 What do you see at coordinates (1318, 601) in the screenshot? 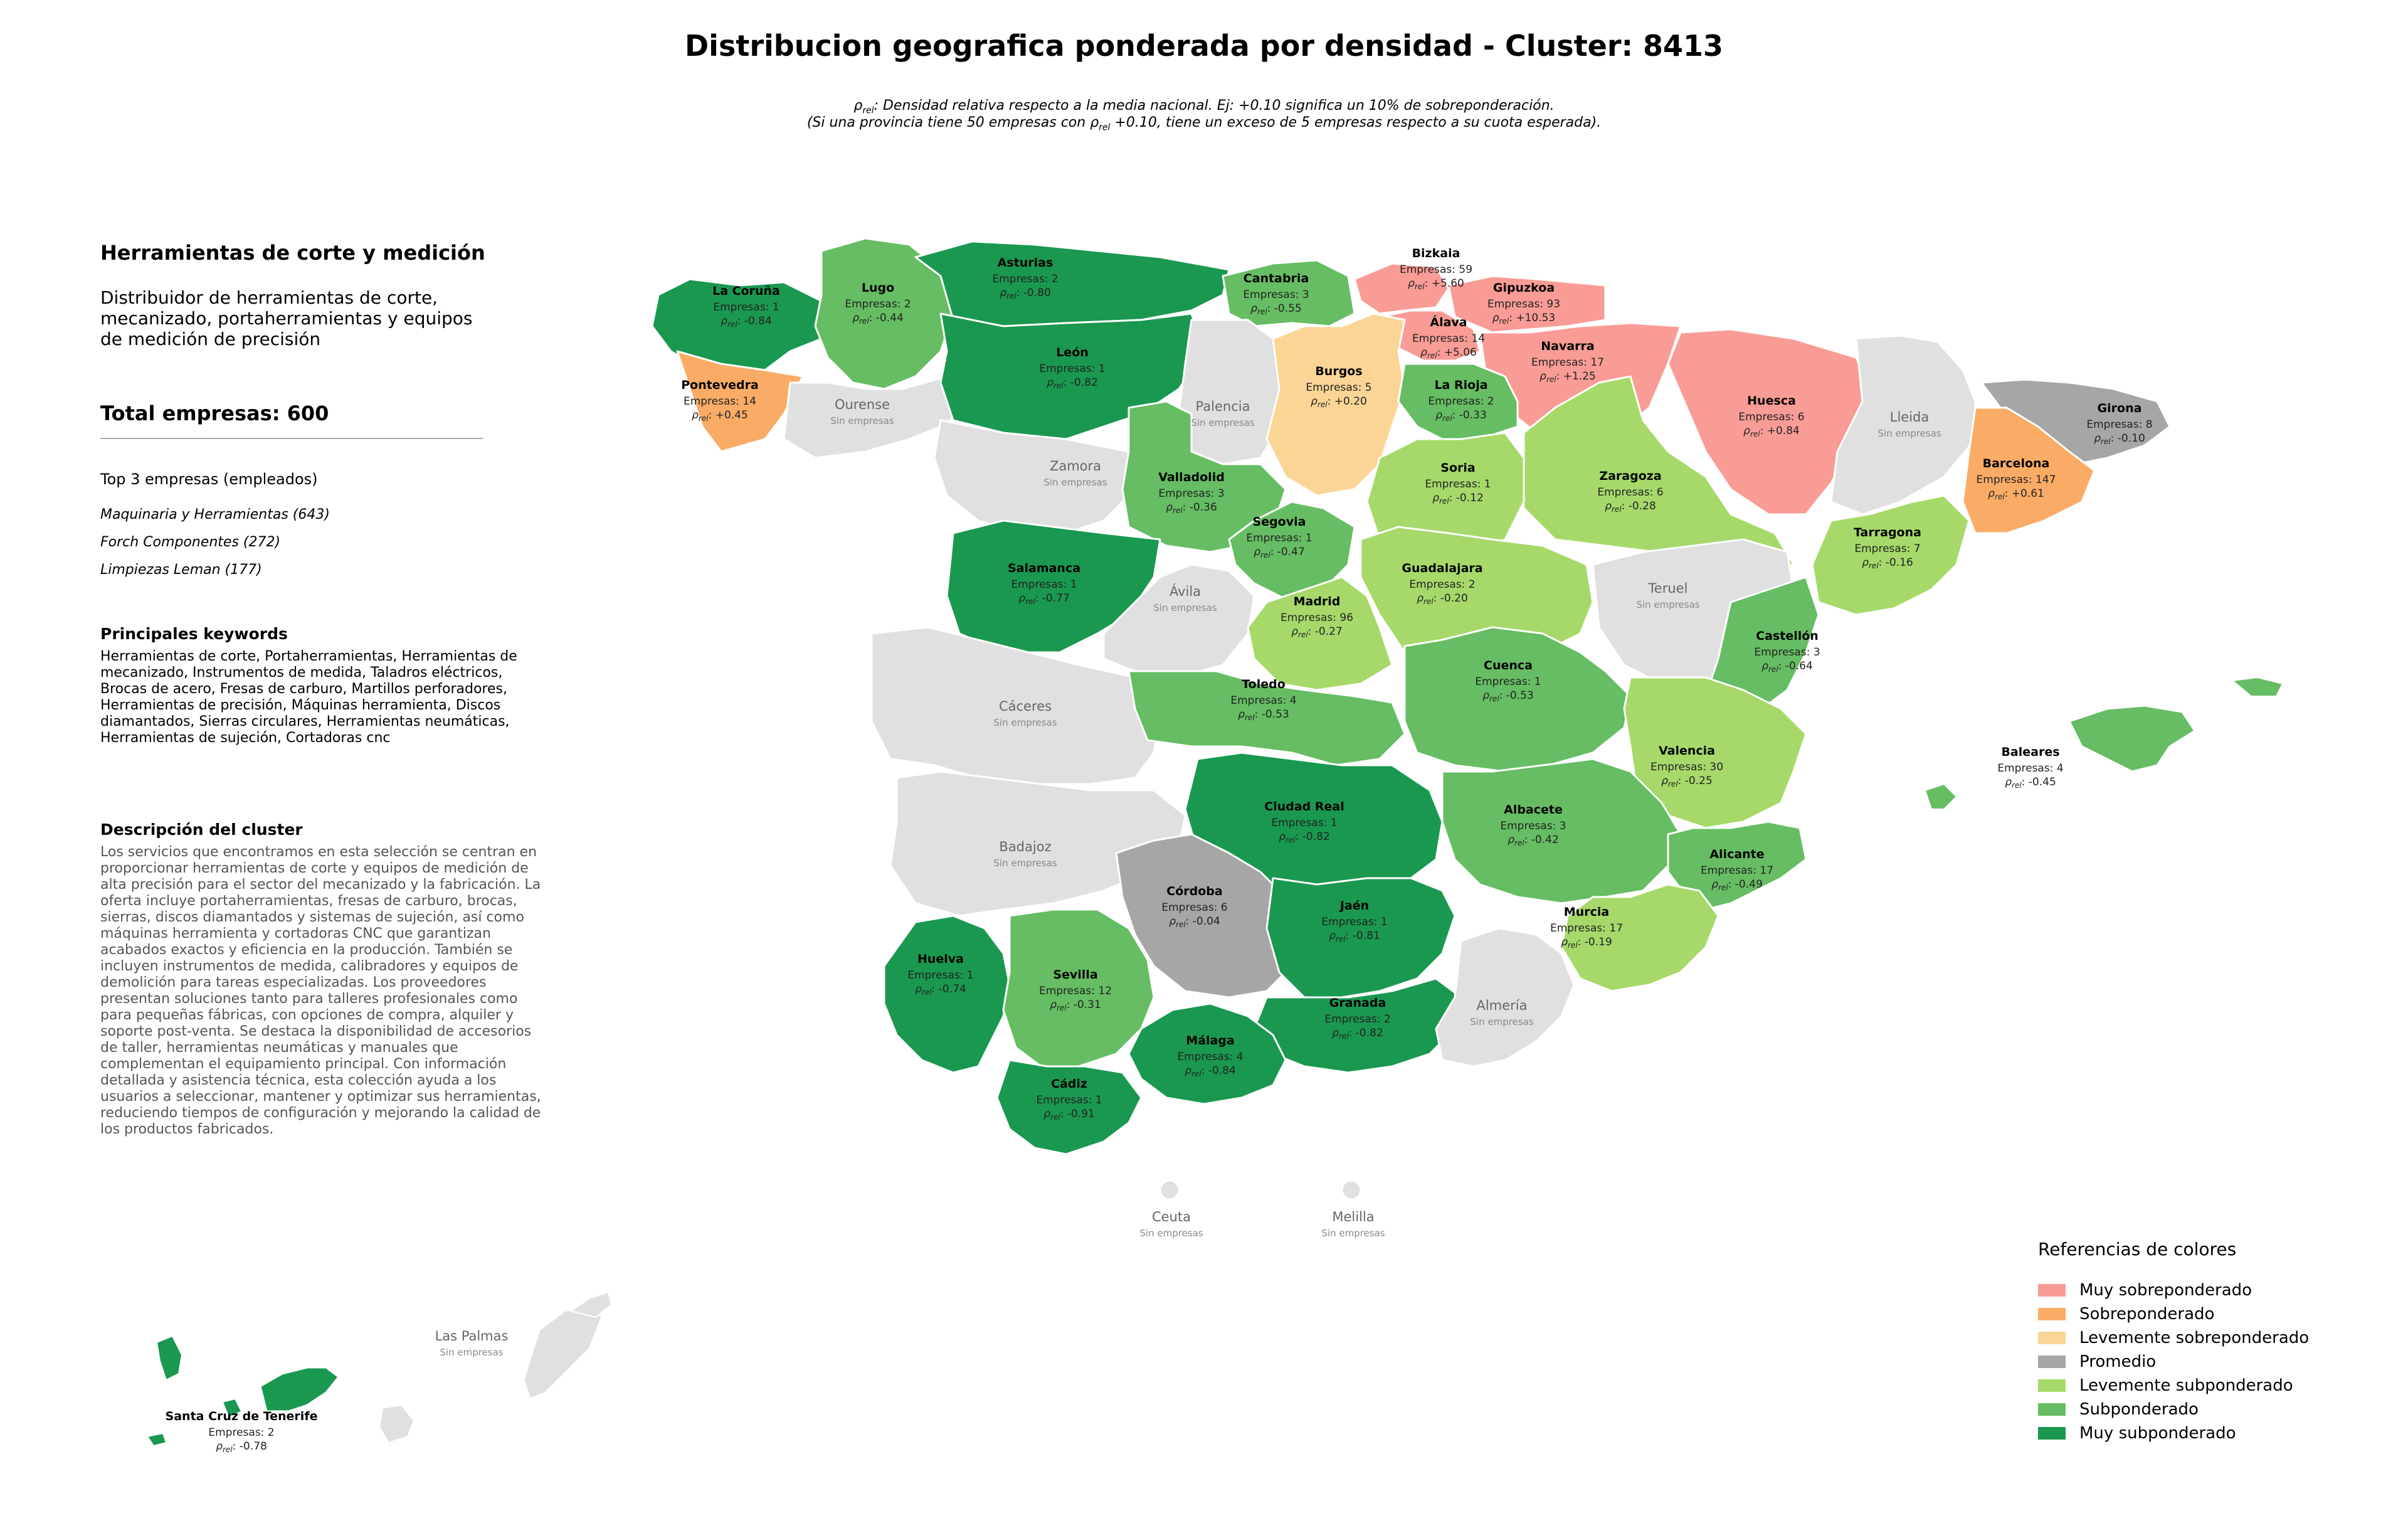
I see `province-label: Madrid` at bounding box center [1318, 601].